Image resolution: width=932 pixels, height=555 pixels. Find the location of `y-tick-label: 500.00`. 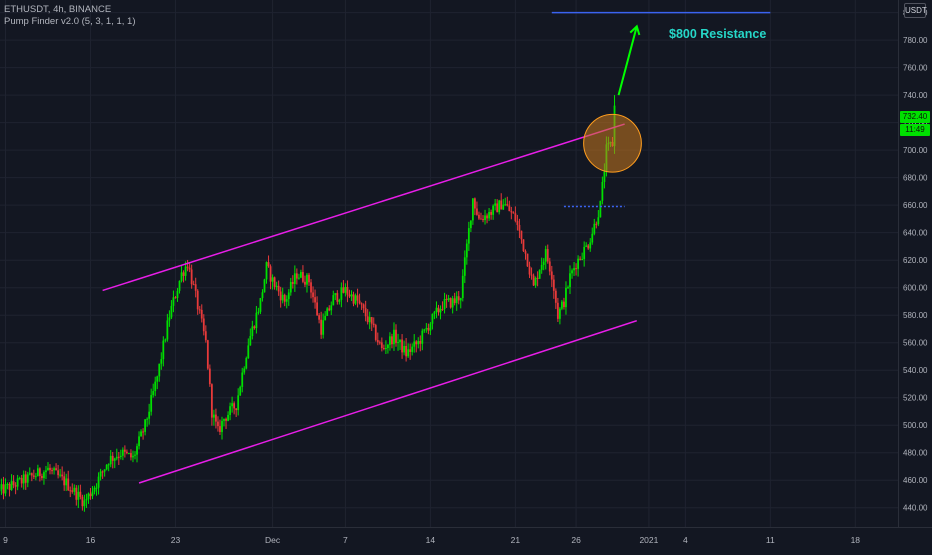

y-tick-label: 500.00 is located at coordinates (915, 425).